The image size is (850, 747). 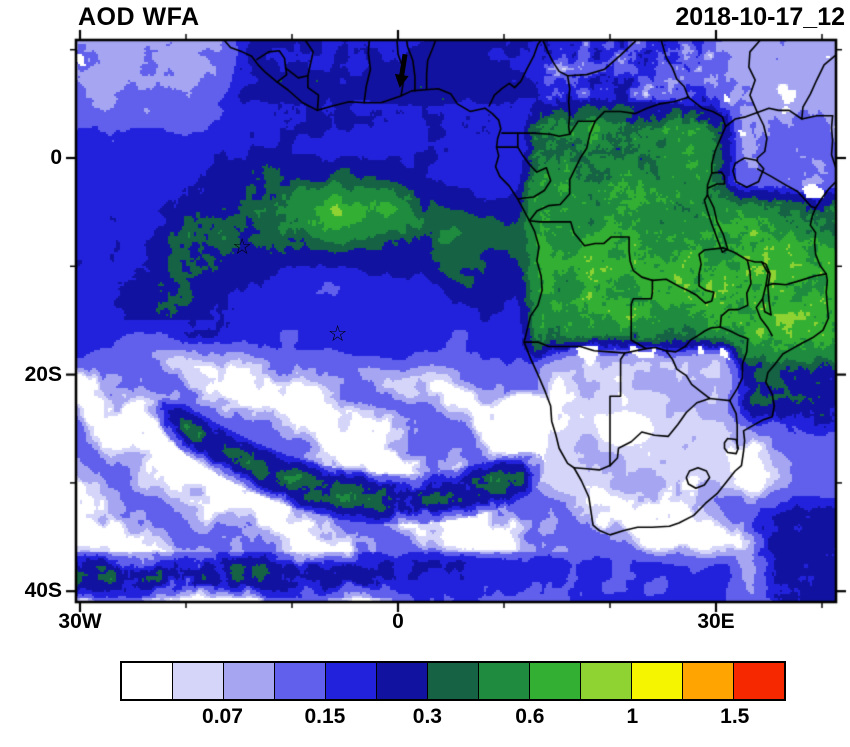 I want to click on colorbar-tick-label: 1, so click(x=632, y=716).